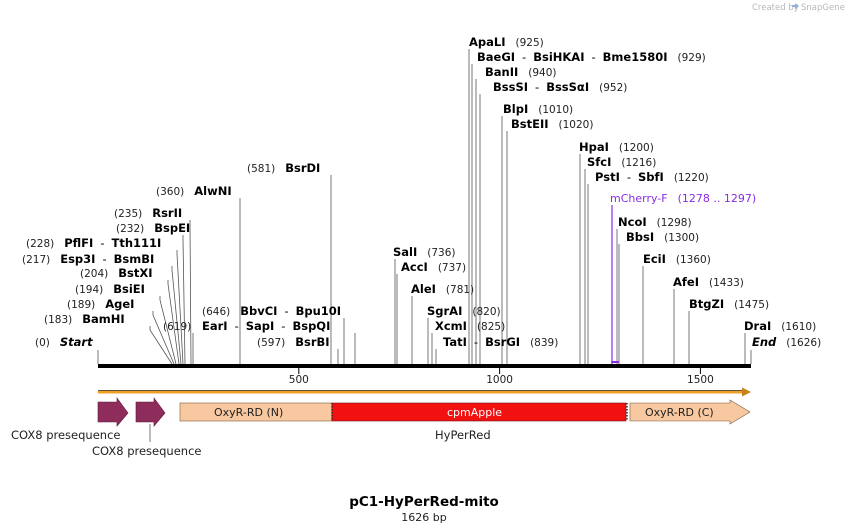  I want to click on site-name: ApaLI, so click(487, 42).